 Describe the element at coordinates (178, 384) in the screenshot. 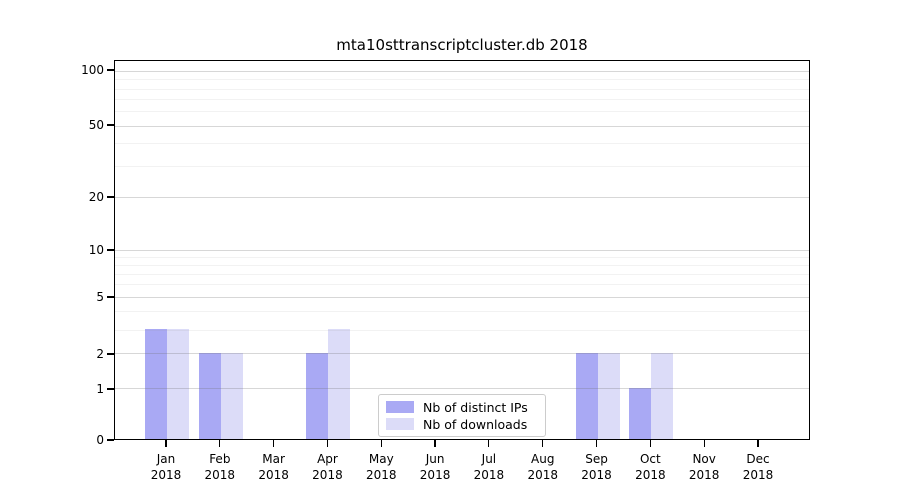

I see `bar-nb-of-downloads-jan` at that location.